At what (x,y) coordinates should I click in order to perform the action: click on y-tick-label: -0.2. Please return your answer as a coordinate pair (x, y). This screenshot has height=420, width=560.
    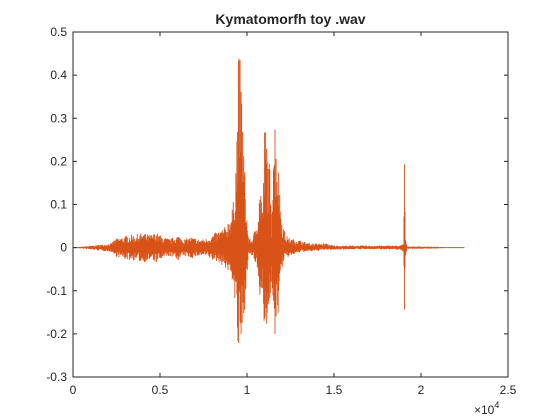
    Looking at the image, I should click on (56, 334).